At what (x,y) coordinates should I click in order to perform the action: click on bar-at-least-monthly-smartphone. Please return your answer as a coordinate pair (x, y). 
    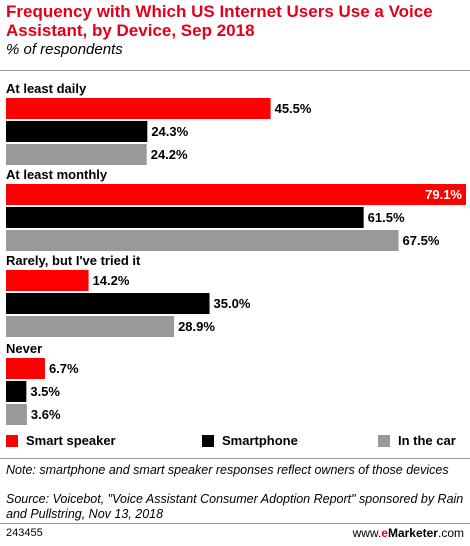
    Looking at the image, I should click on (185, 217).